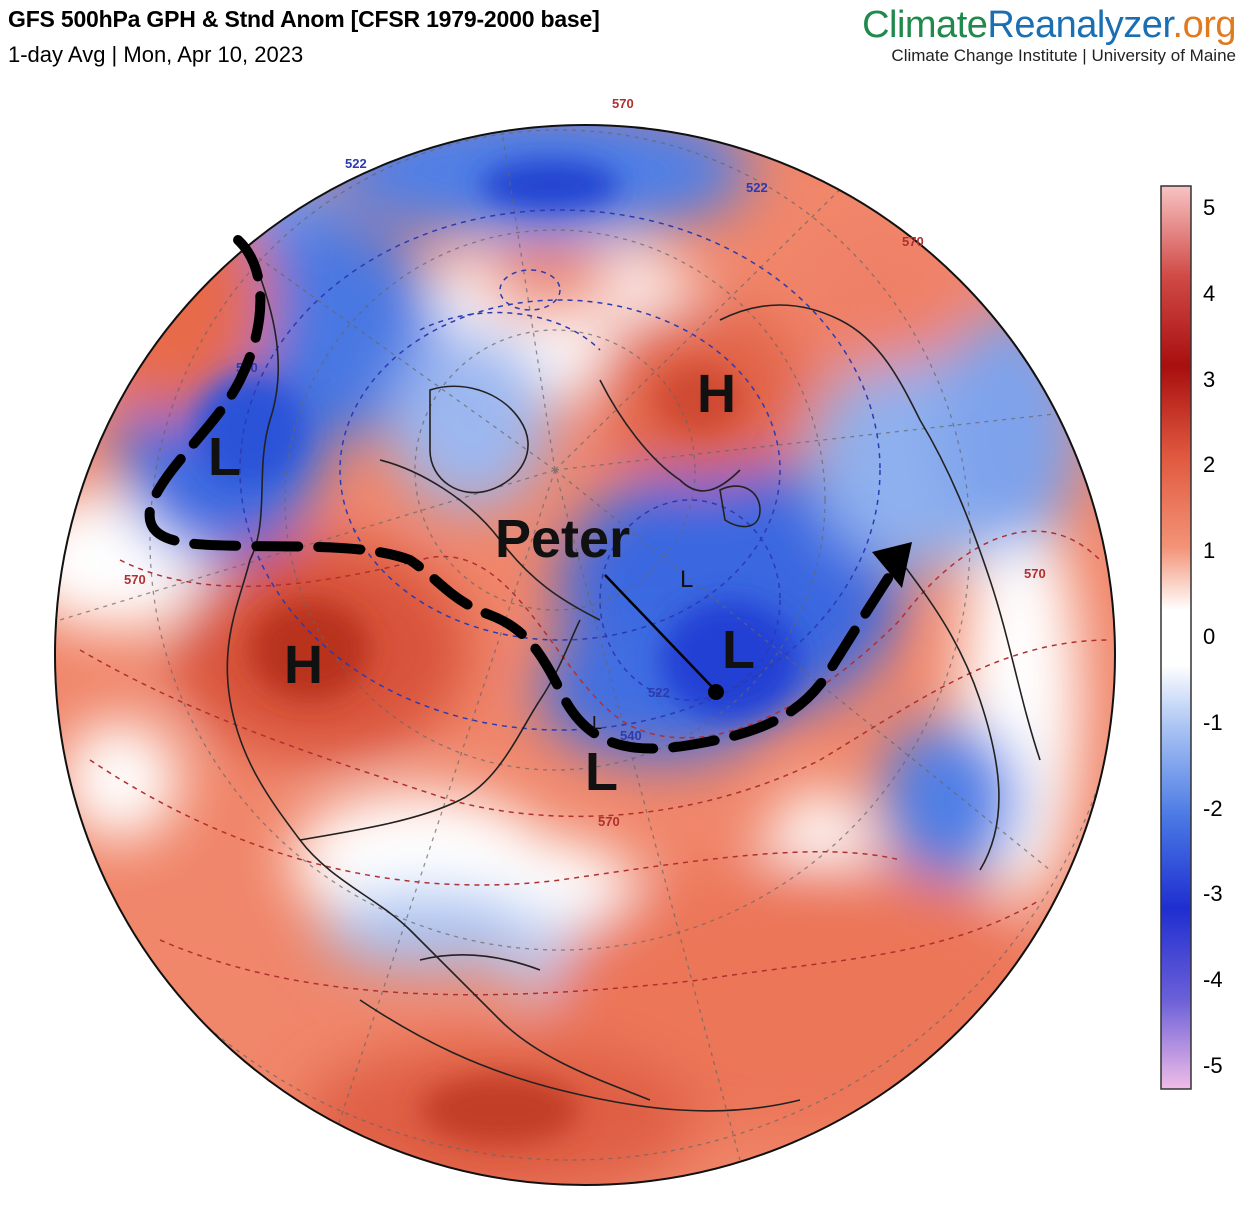  I want to click on colorbar-tick-label: 3, so click(1209, 379).